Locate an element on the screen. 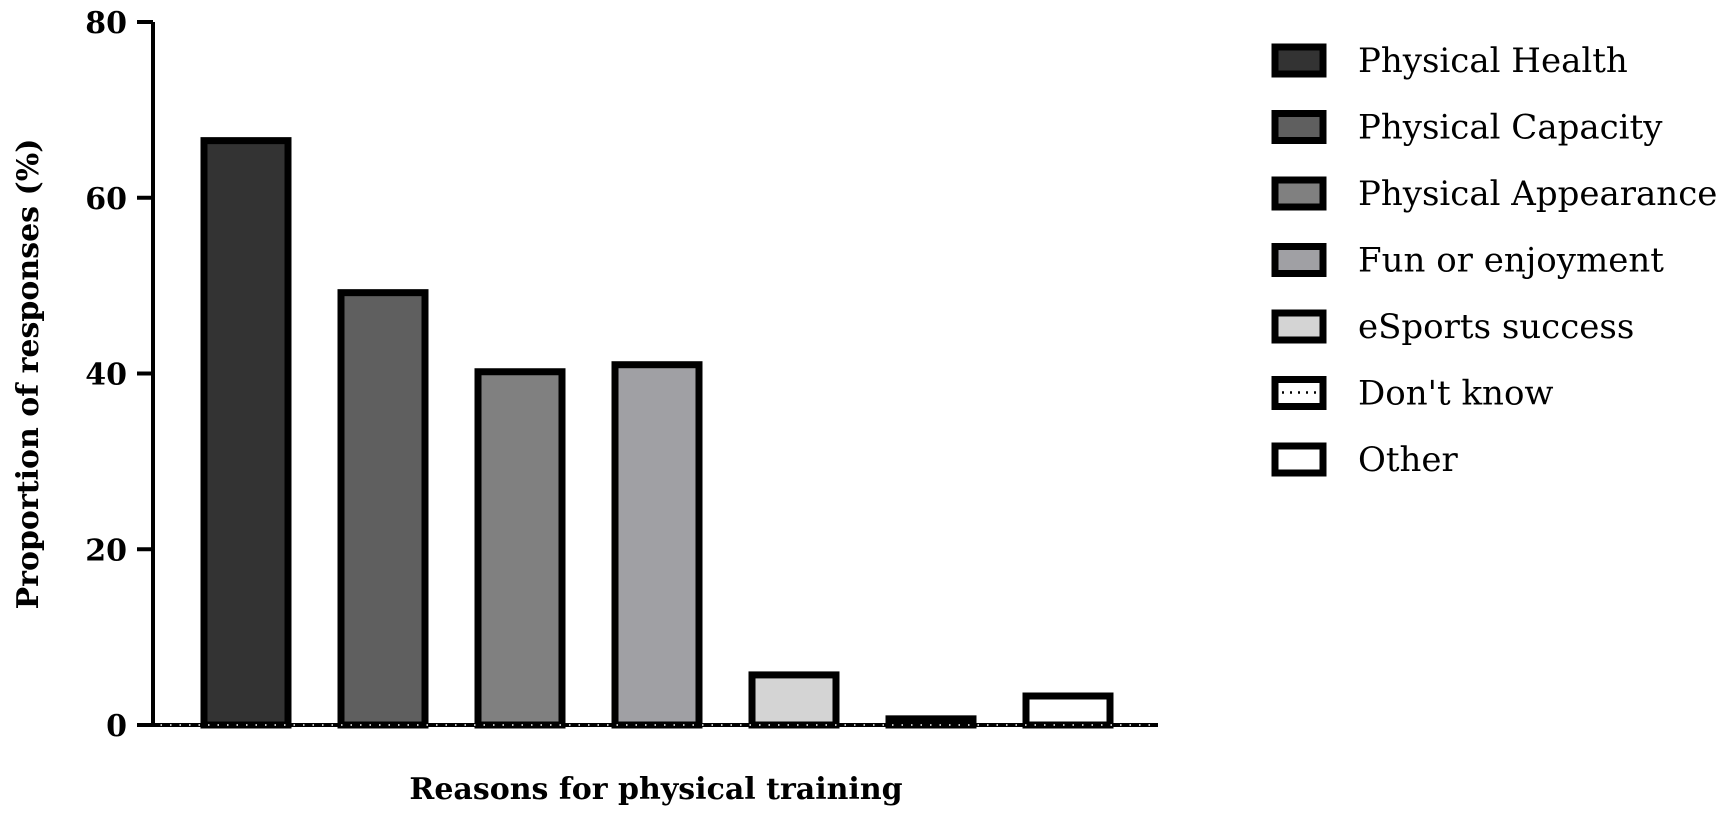 The image size is (1731, 829). legend-label: Physical Capacity is located at coordinates (1510, 128).